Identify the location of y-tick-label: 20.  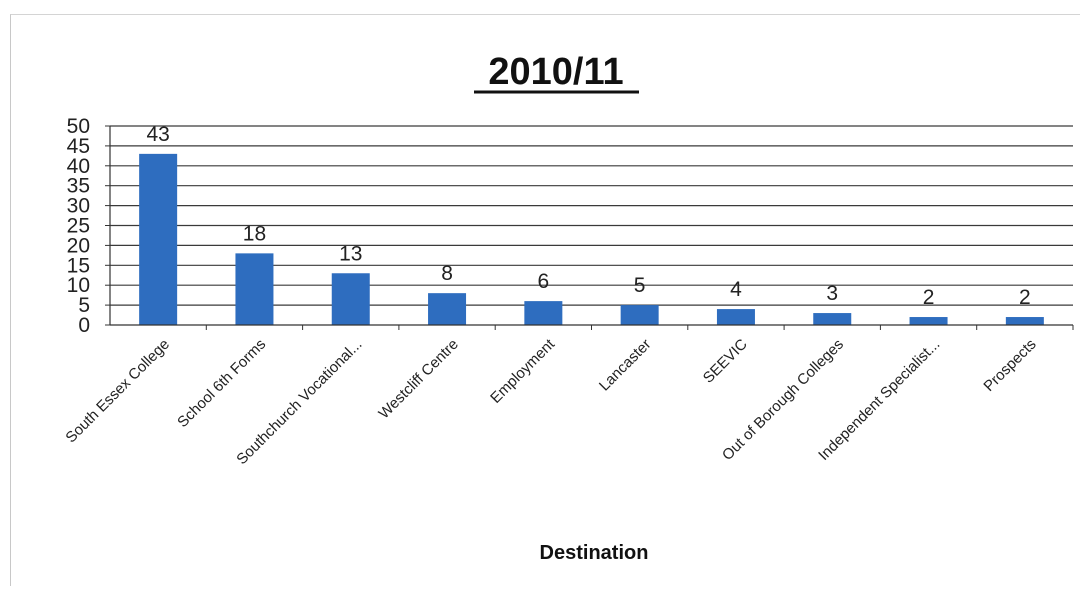
(78, 245).